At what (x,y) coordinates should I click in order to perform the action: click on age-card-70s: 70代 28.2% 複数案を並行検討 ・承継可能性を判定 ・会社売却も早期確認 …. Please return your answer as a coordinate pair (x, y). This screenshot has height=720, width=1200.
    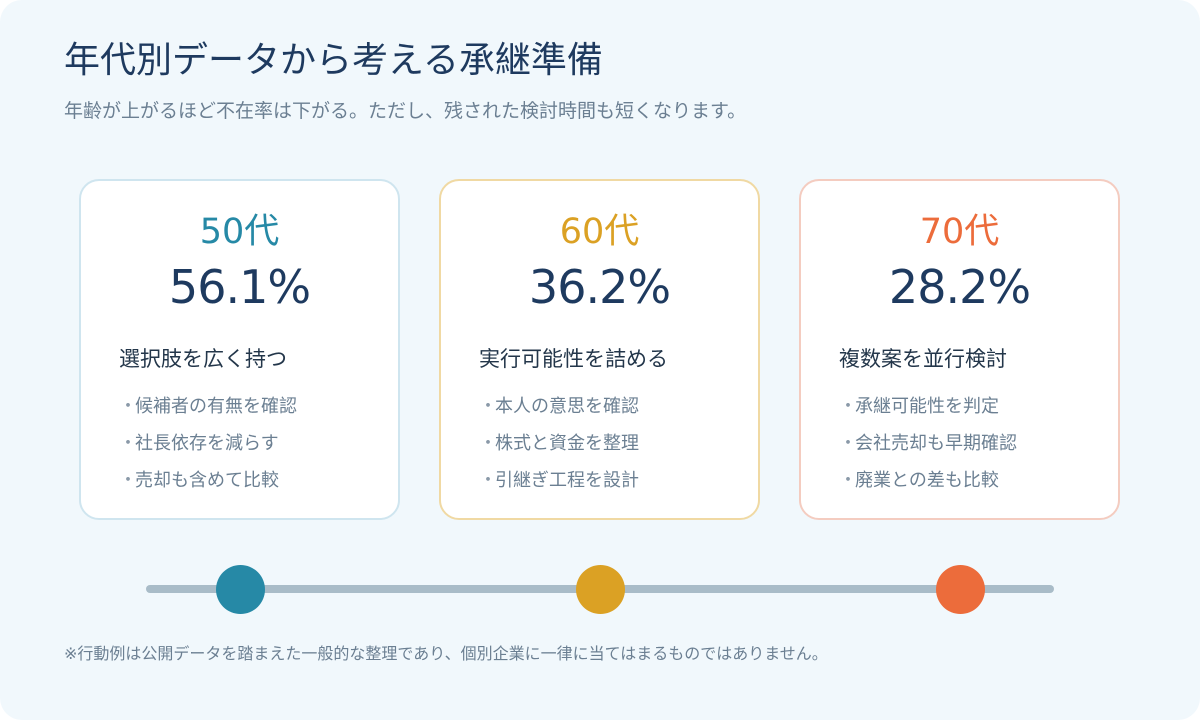
    Looking at the image, I should click on (959, 349).